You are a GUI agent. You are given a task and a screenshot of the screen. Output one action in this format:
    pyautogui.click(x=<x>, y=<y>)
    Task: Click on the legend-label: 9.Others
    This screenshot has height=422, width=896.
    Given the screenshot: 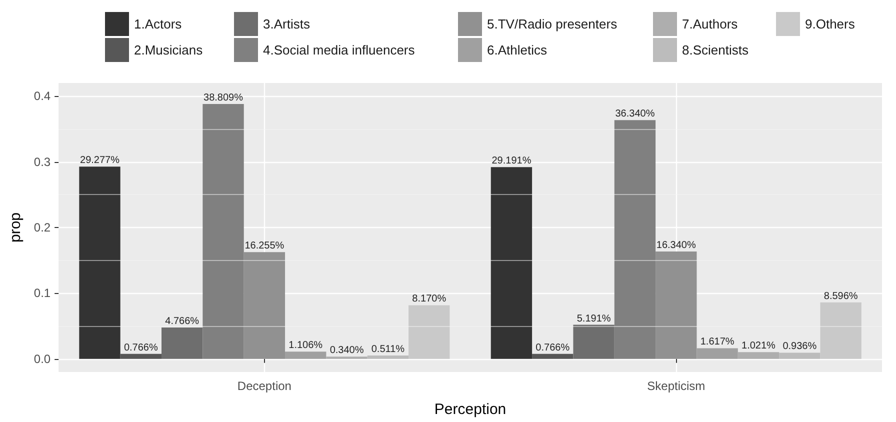 What is the action you would take?
    pyautogui.click(x=830, y=24)
    